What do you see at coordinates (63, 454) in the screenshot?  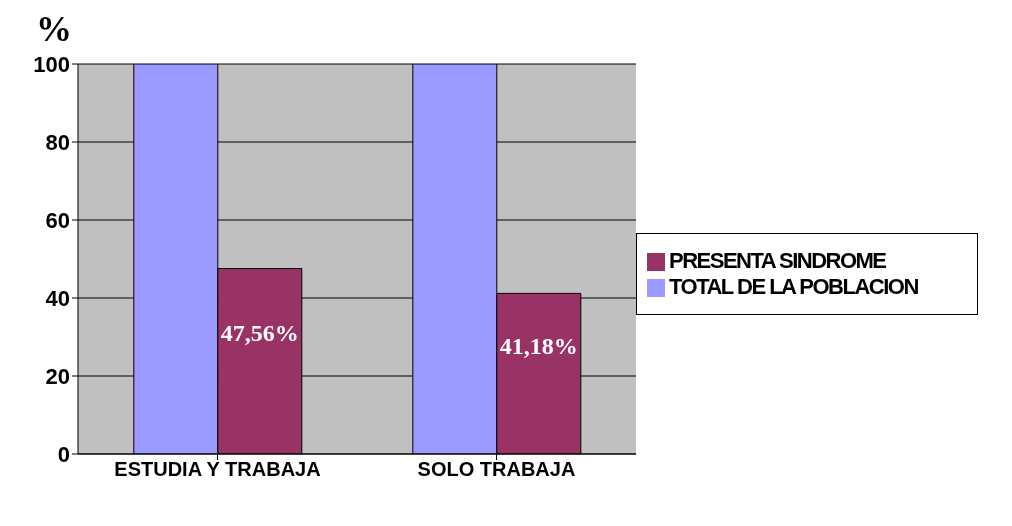 I see `y-tick-label: 0` at bounding box center [63, 454].